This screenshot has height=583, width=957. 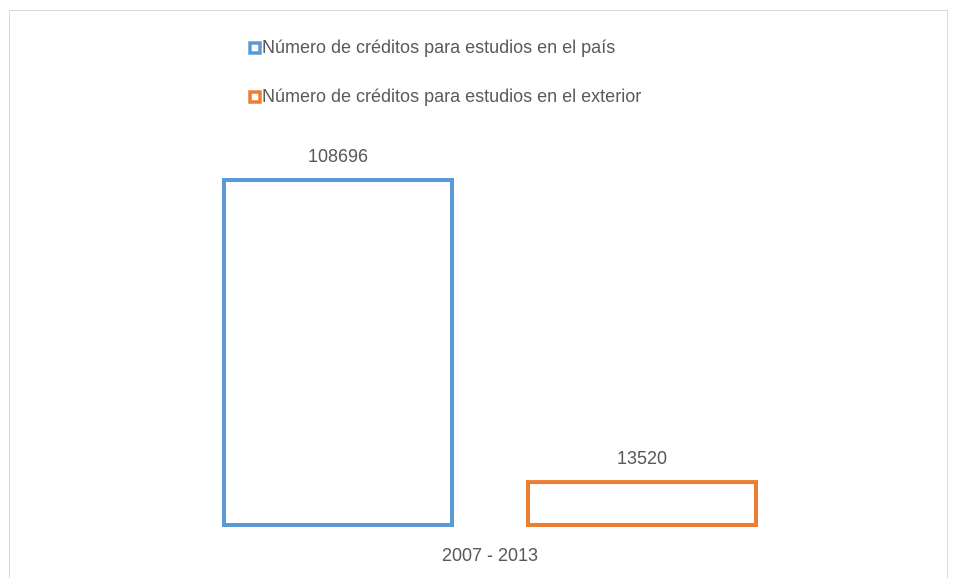 What do you see at coordinates (338, 156) in the screenshot?
I see `data-label: 108696` at bounding box center [338, 156].